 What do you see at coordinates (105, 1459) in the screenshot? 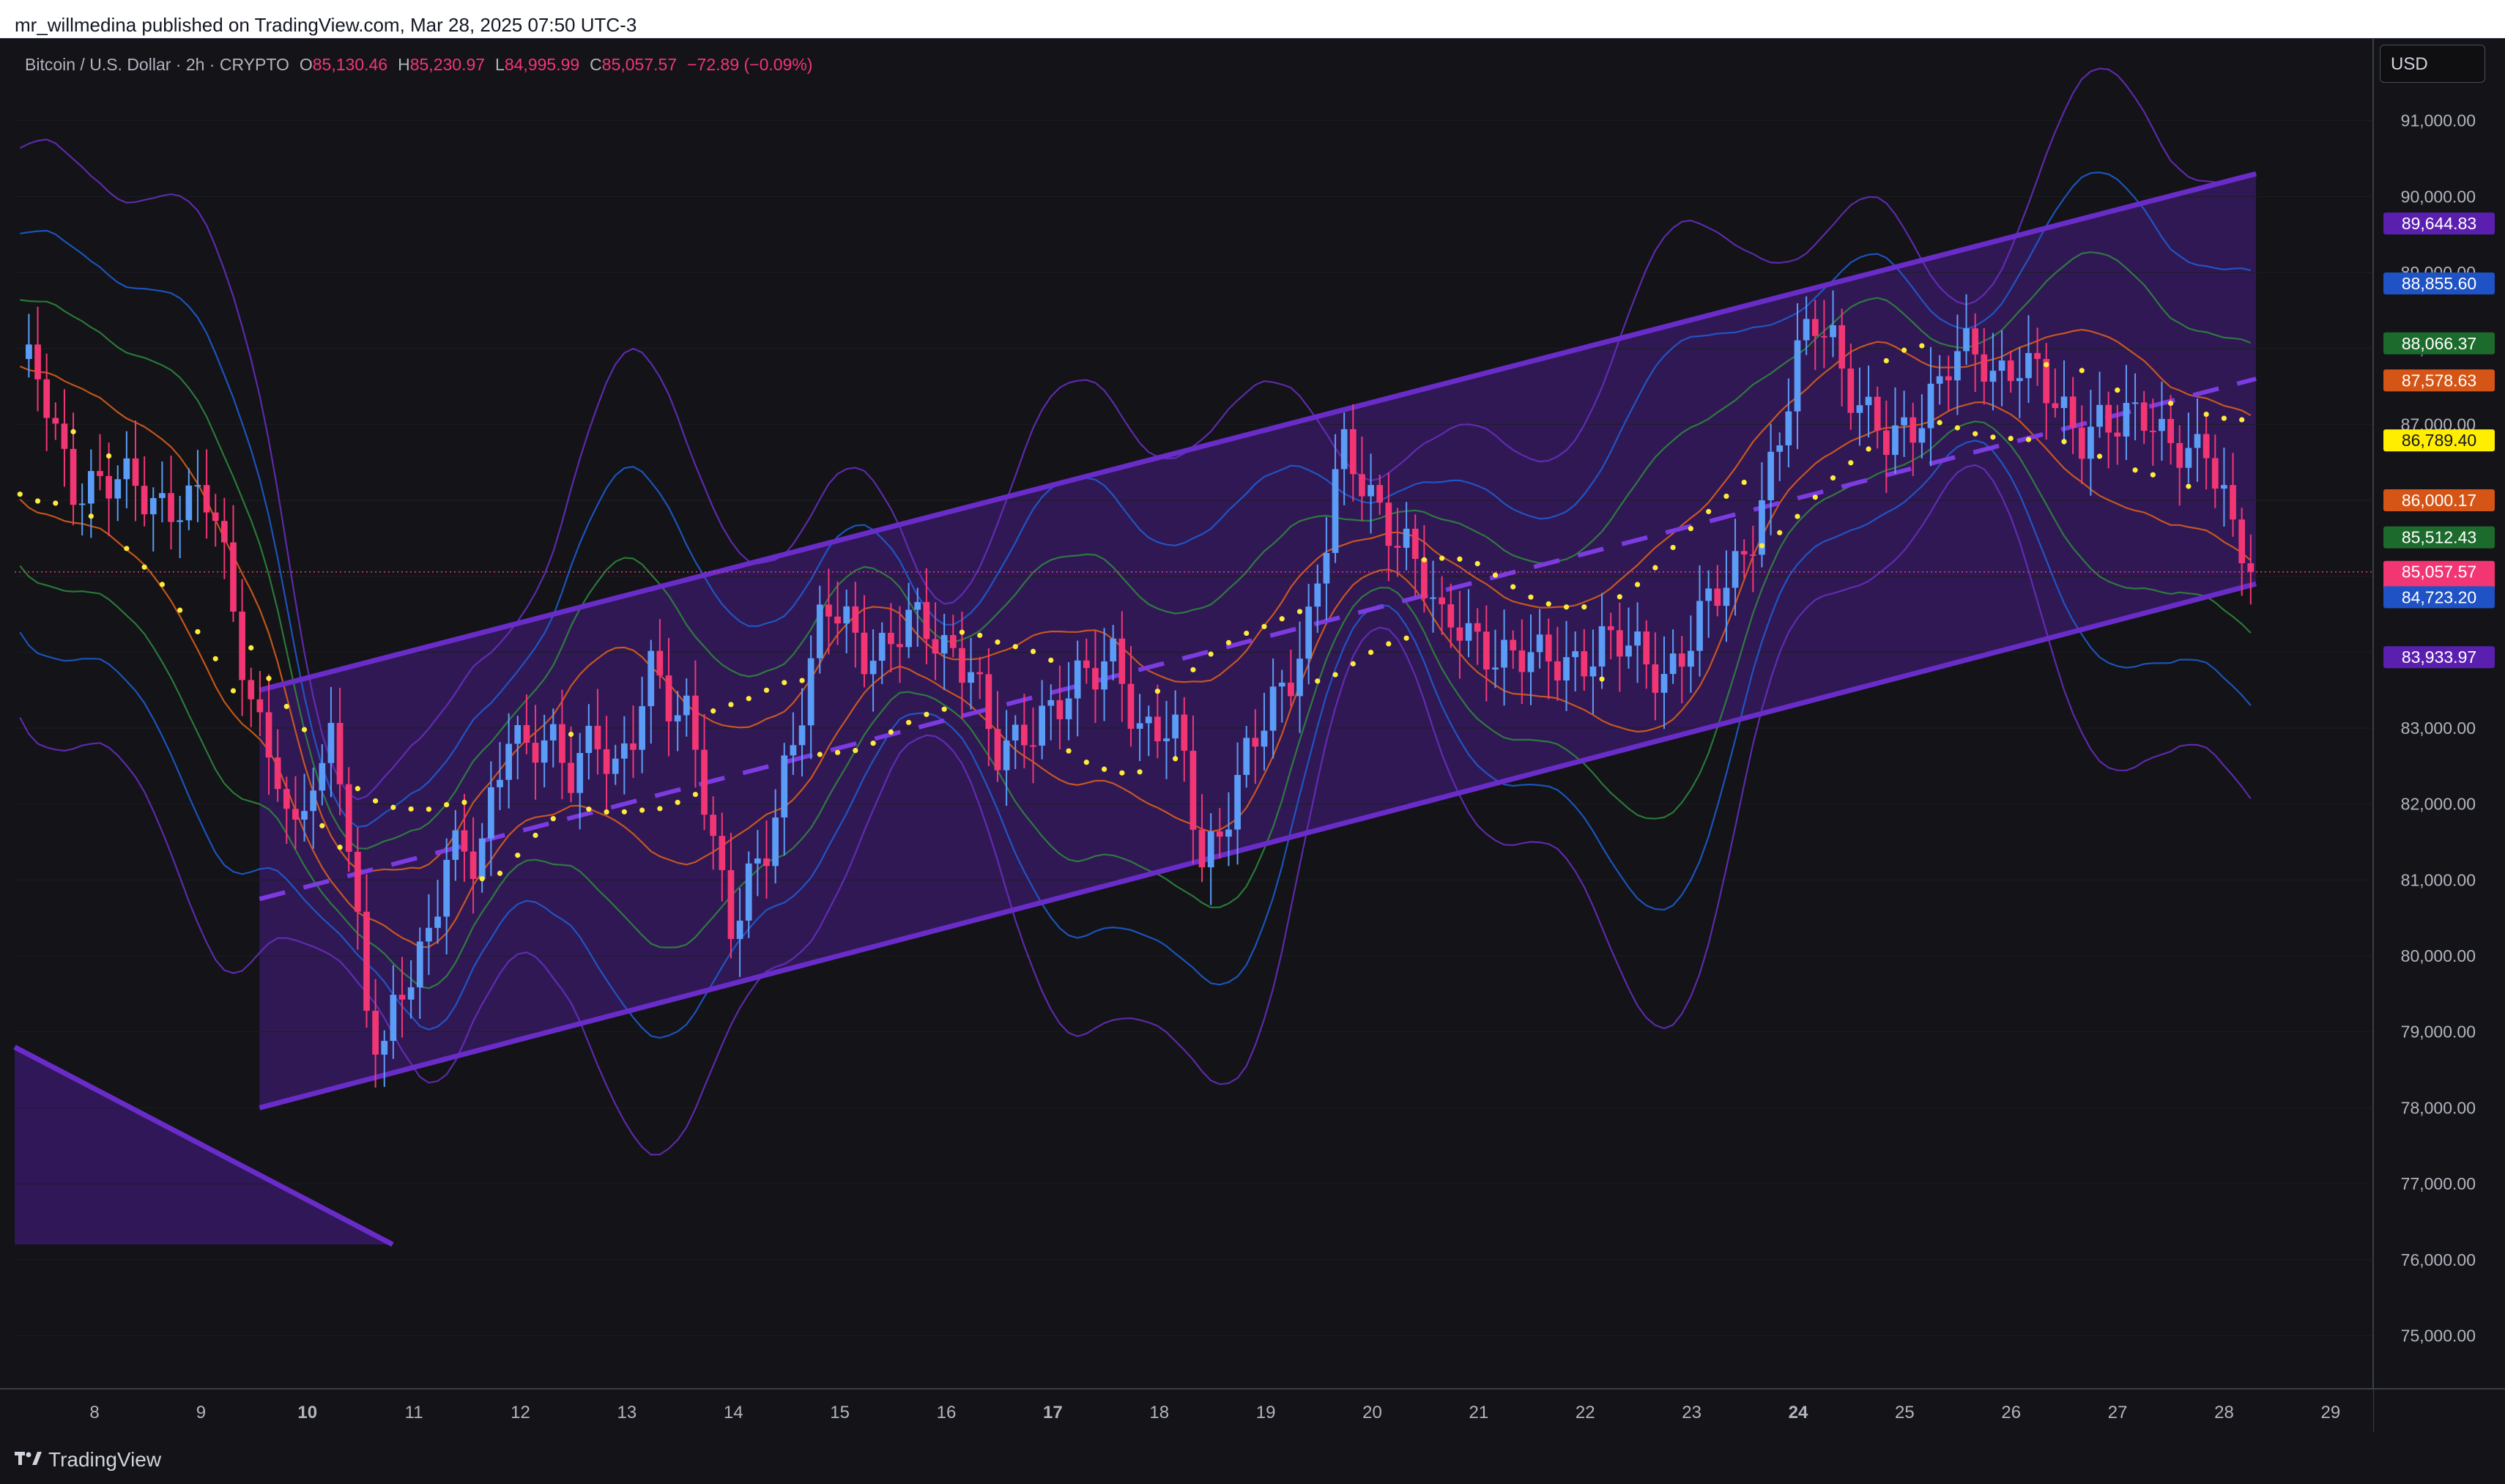
I see `brand-name: TradingView` at bounding box center [105, 1459].